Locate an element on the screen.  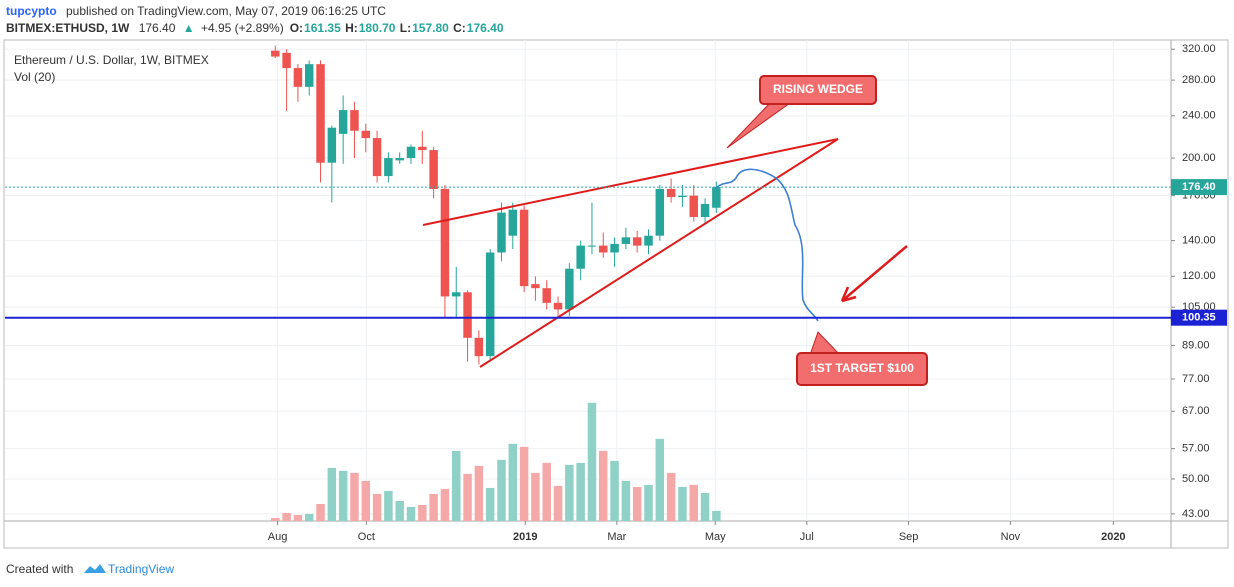
y-tick-label: 50.00 is located at coordinates (1196, 479).